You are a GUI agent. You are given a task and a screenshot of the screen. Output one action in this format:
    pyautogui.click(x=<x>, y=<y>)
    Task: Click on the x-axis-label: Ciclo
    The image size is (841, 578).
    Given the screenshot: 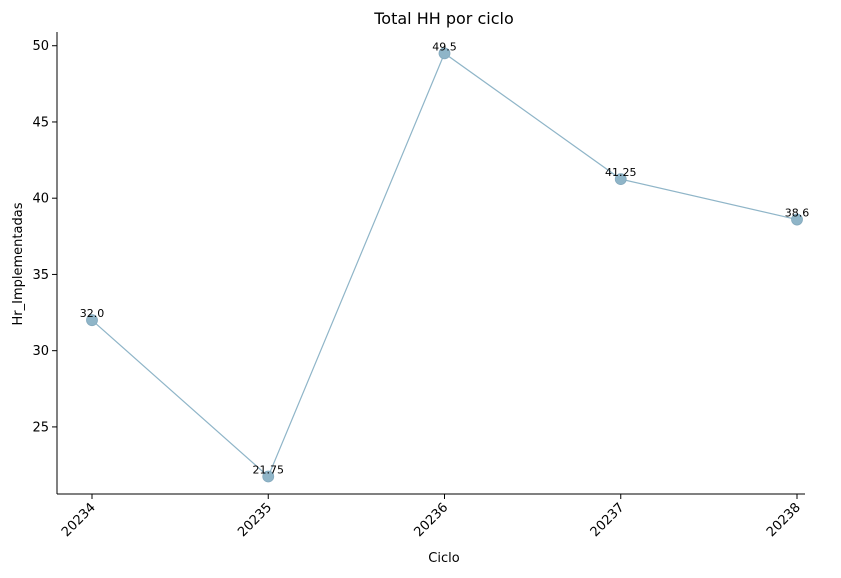 What is the action you would take?
    pyautogui.click(x=443, y=558)
    